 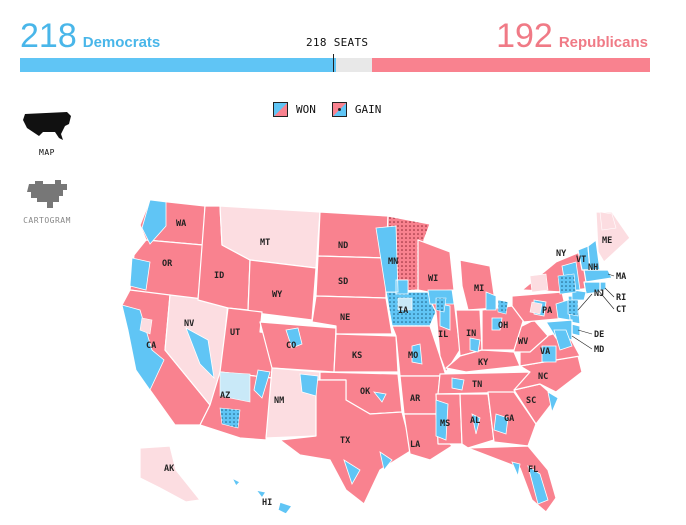 I want to click on ia-pending-district, so click(x=405, y=304).